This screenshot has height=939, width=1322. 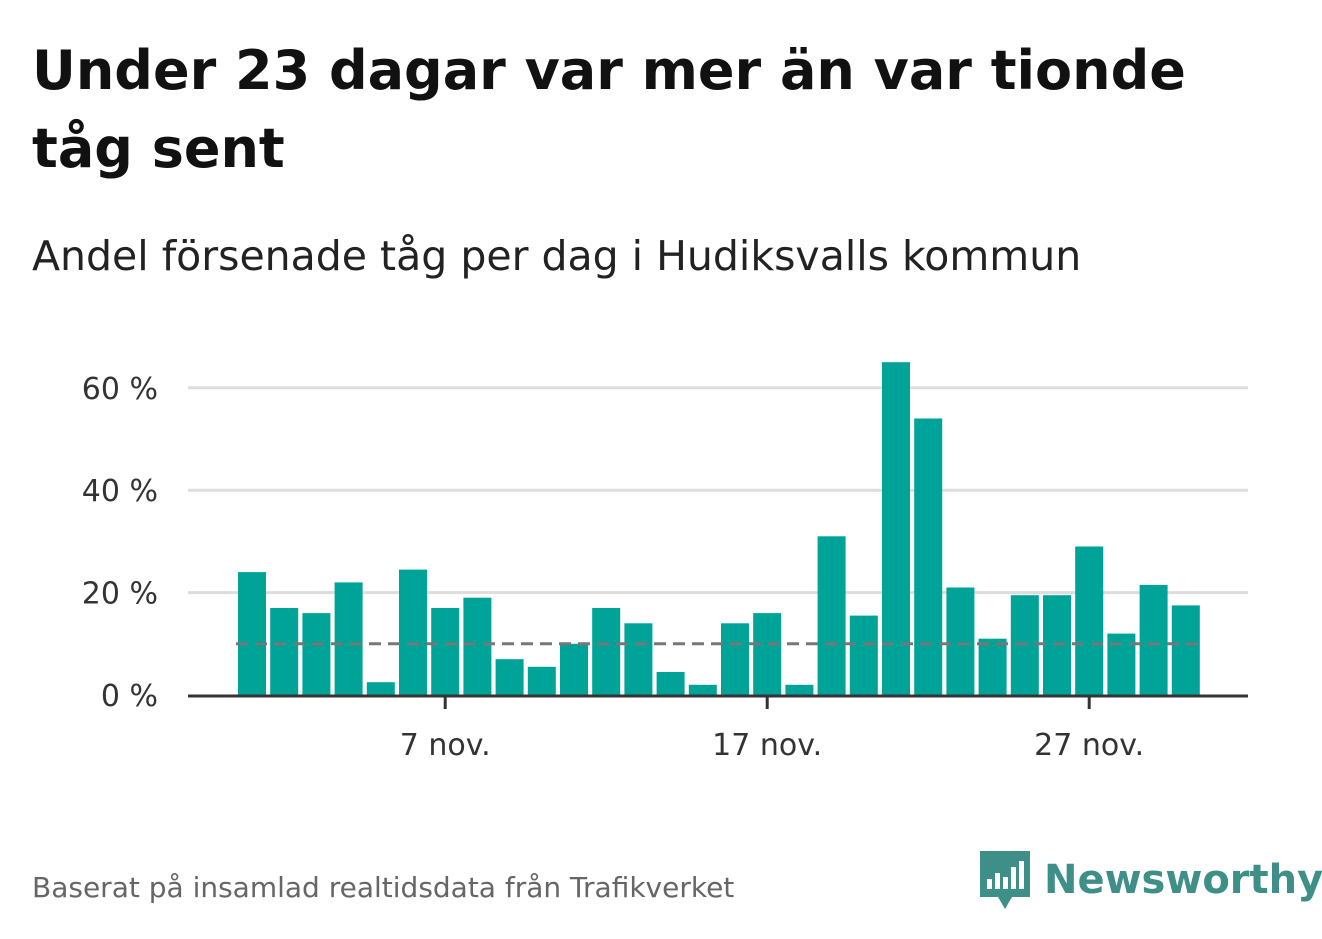 What do you see at coordinates (129, 696) in the screenshot?
I see `y-tick-label: 0 %` at bounding box center [129, 696].